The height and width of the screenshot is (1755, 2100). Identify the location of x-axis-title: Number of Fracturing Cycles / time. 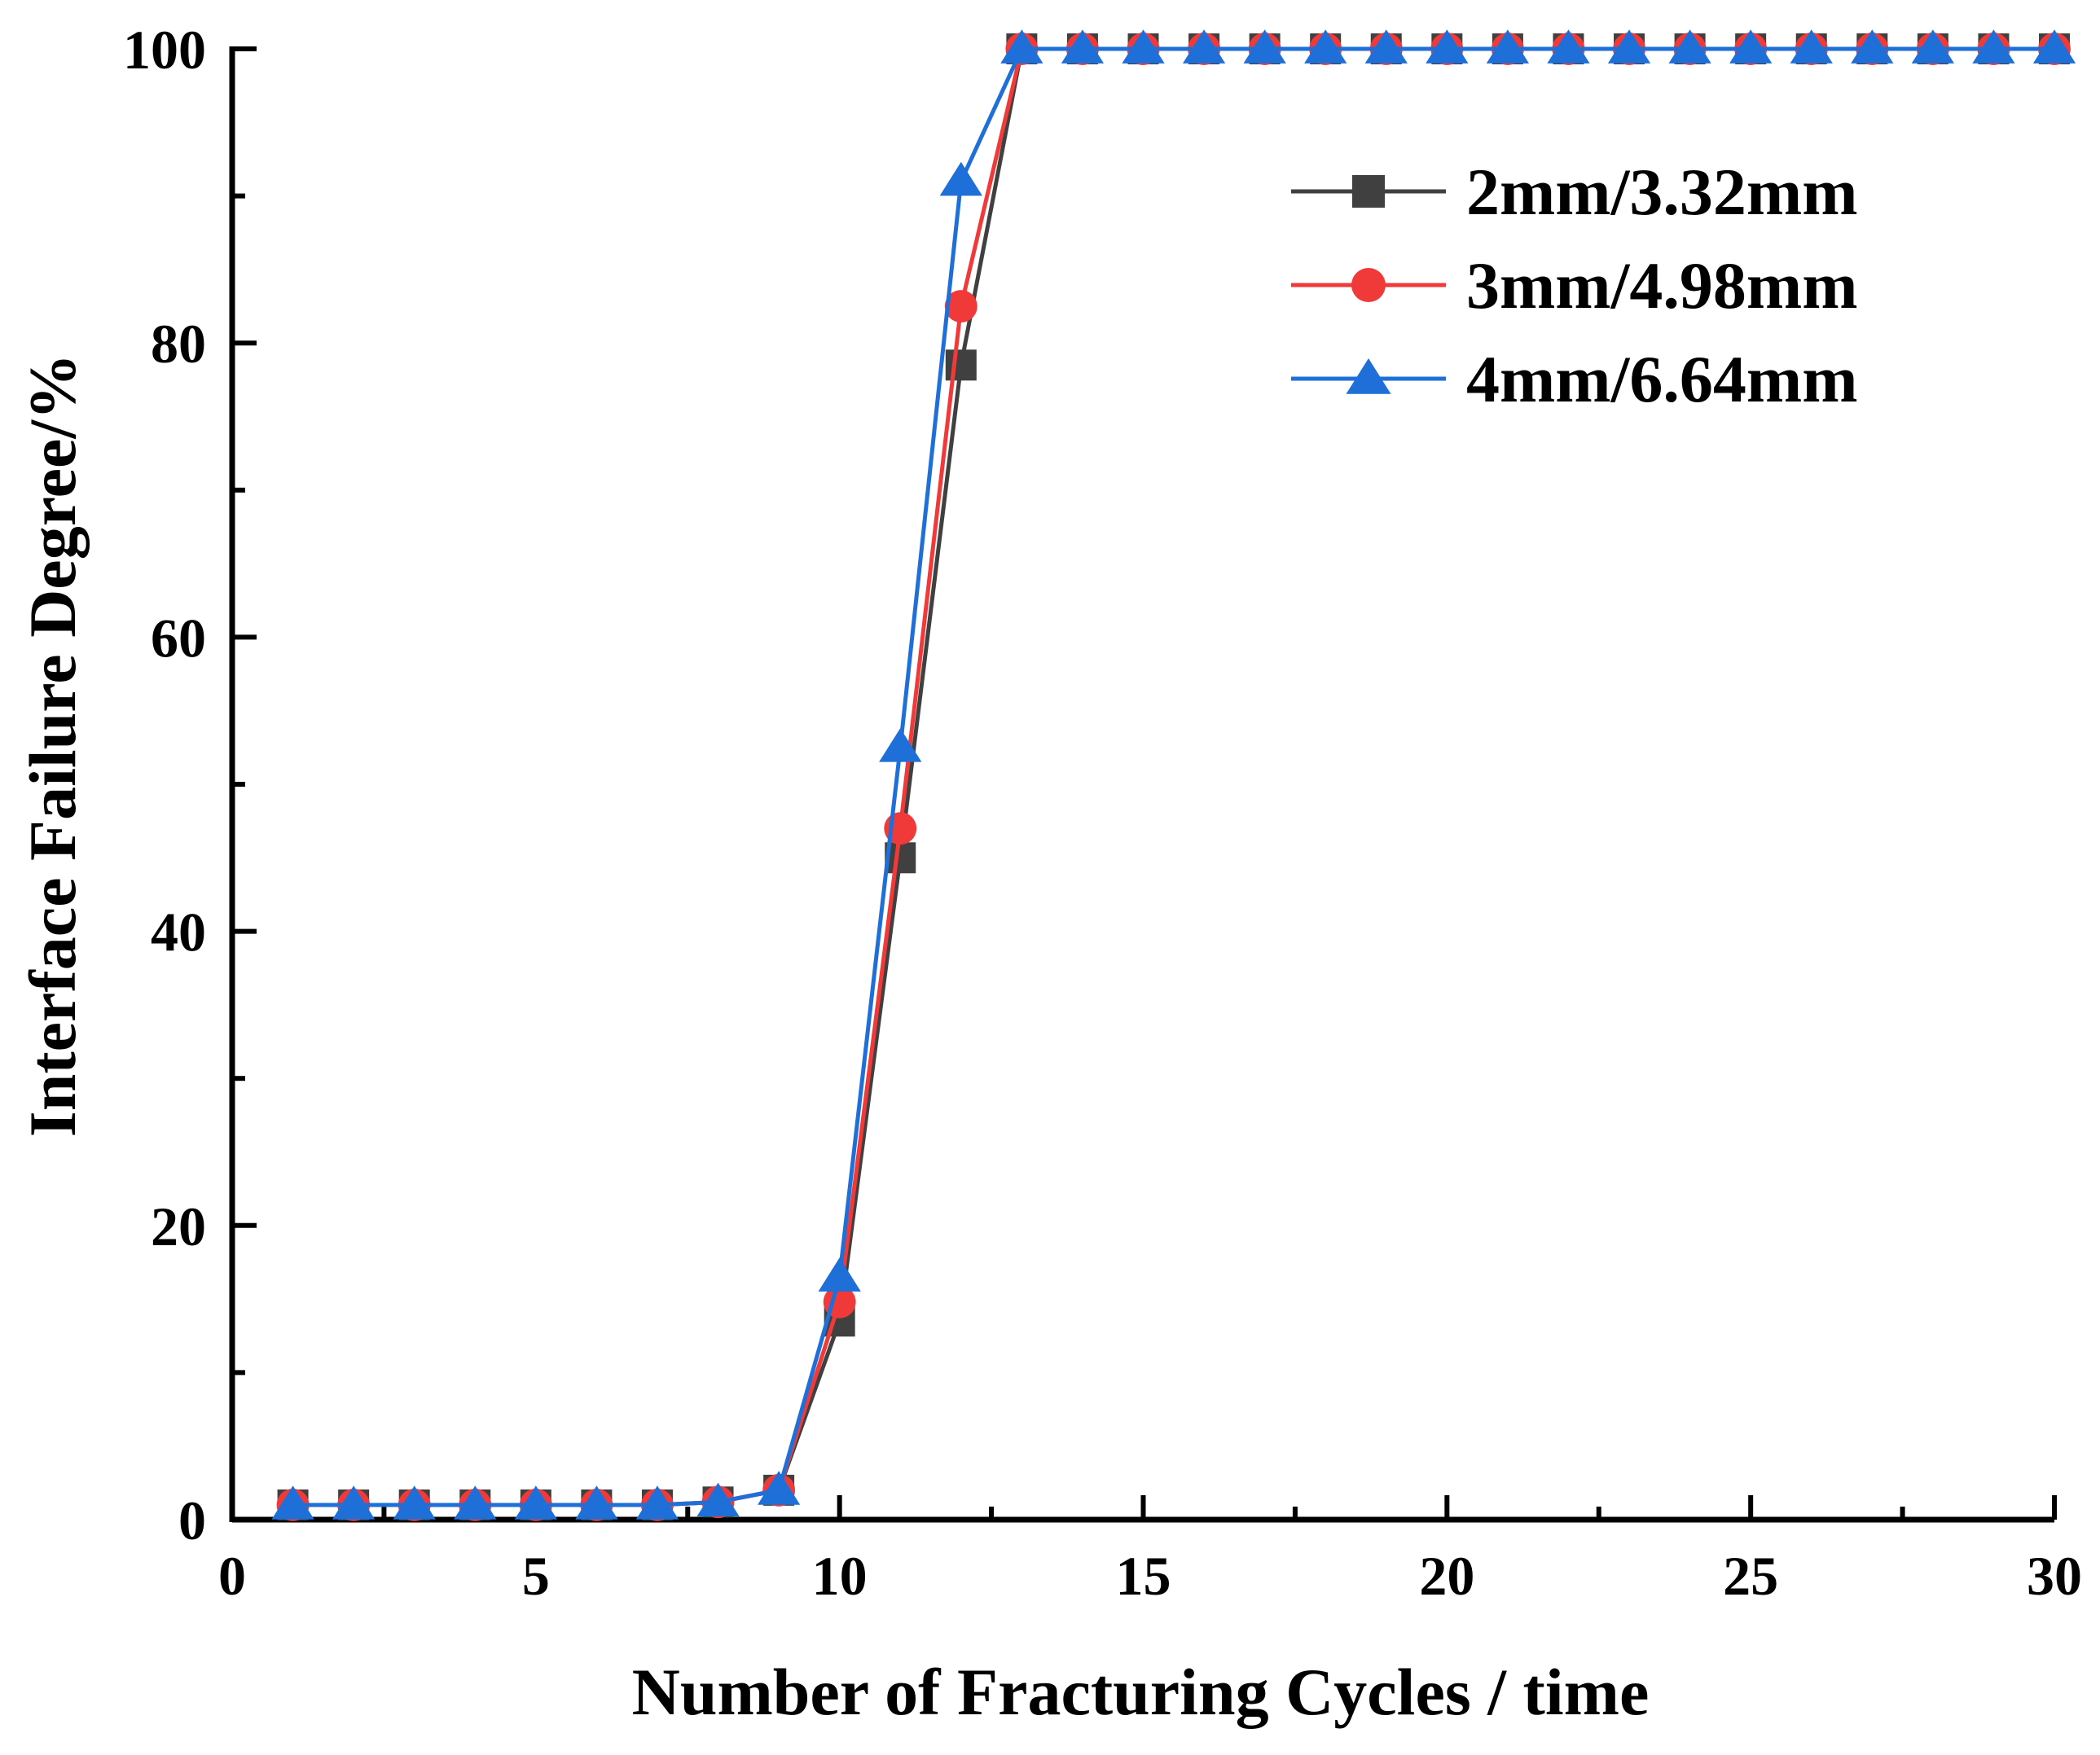
(1141, 1692).